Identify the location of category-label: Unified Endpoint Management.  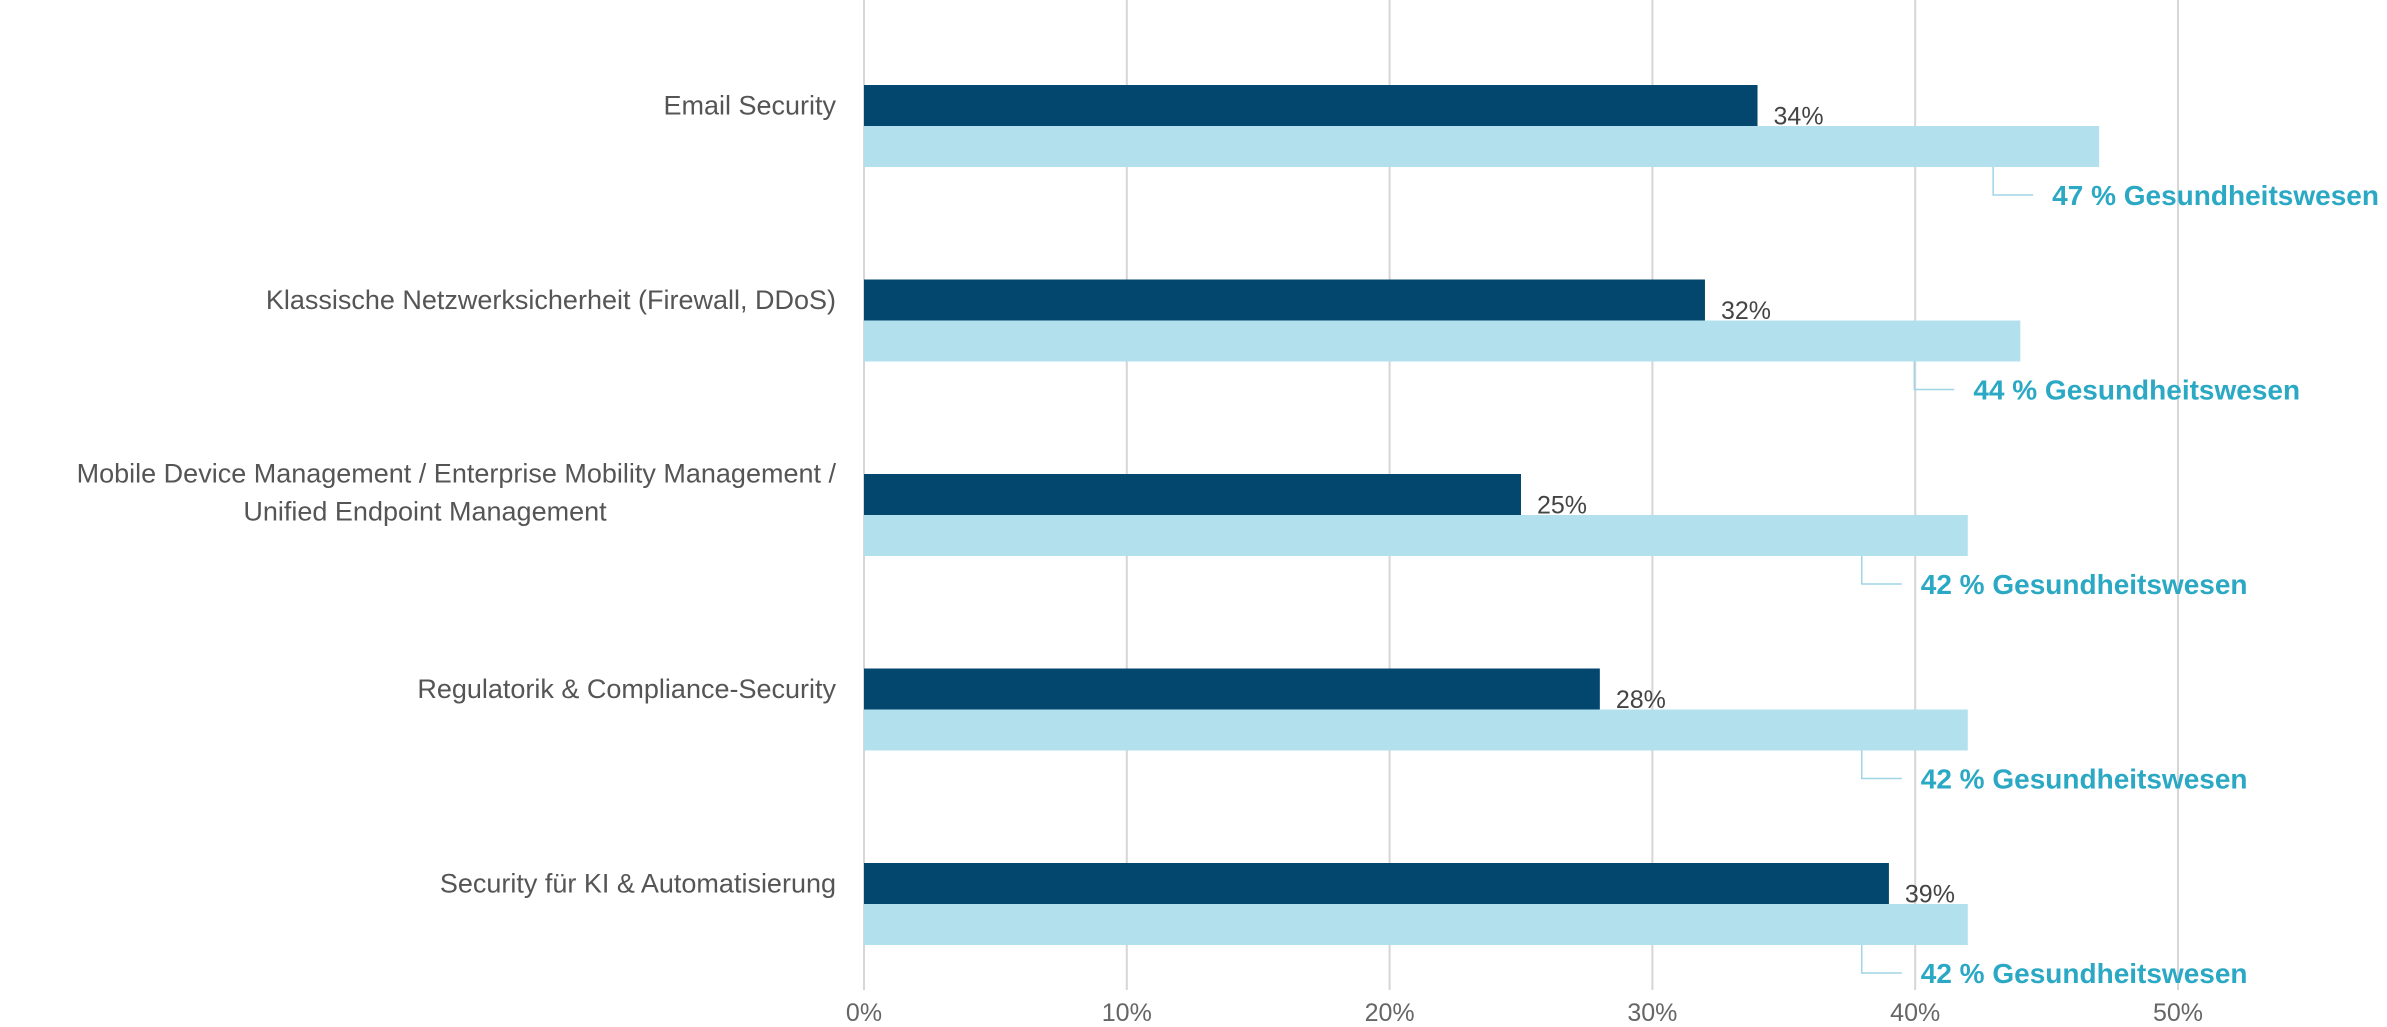
(425, 512).